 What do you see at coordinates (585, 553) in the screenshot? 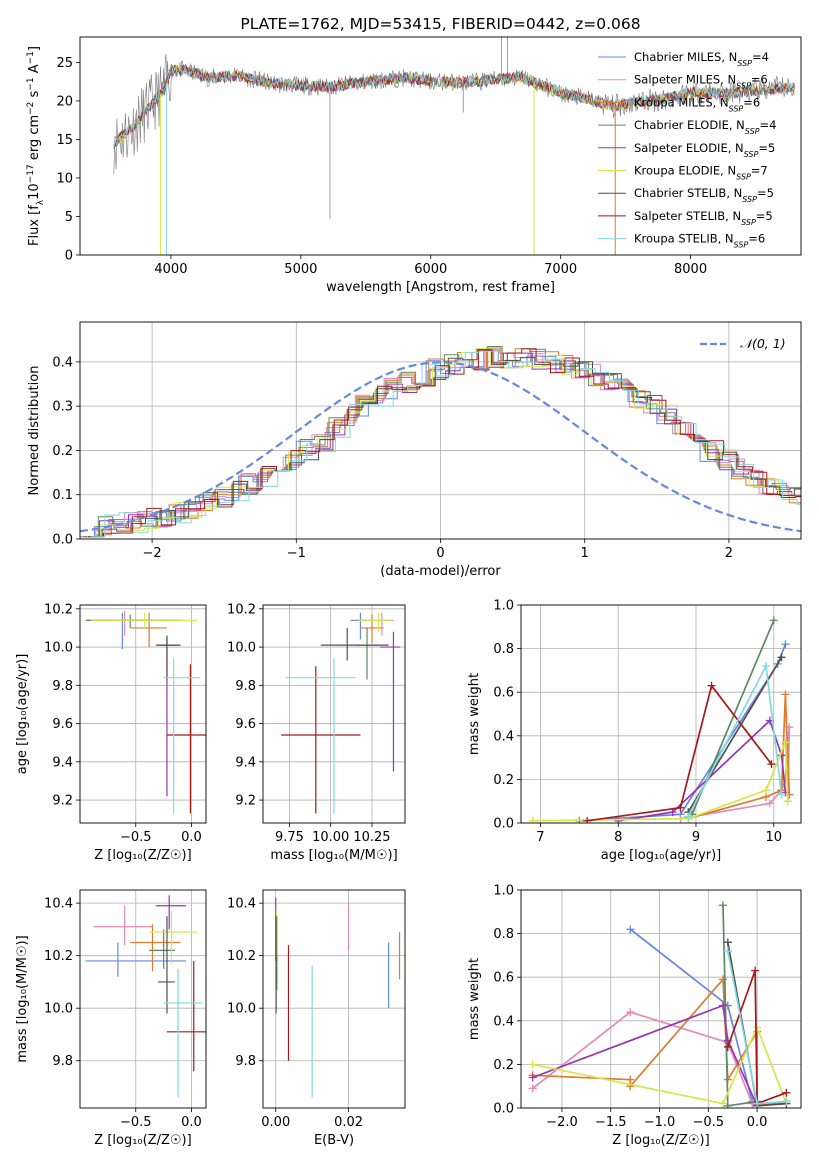
I see `x-tick-label: 1` at bounding box center [585, 553].